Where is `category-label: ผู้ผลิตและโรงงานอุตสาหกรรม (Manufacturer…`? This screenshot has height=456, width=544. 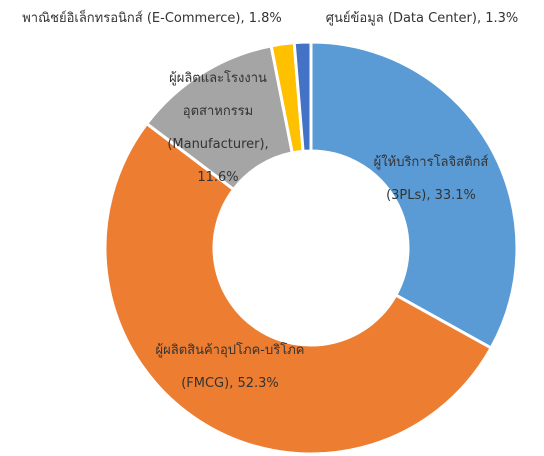
category-label: ผู้ผลิตและโรงงานอุตสาหกรรม (Manufacturer… is located at coordinates (218, 111).